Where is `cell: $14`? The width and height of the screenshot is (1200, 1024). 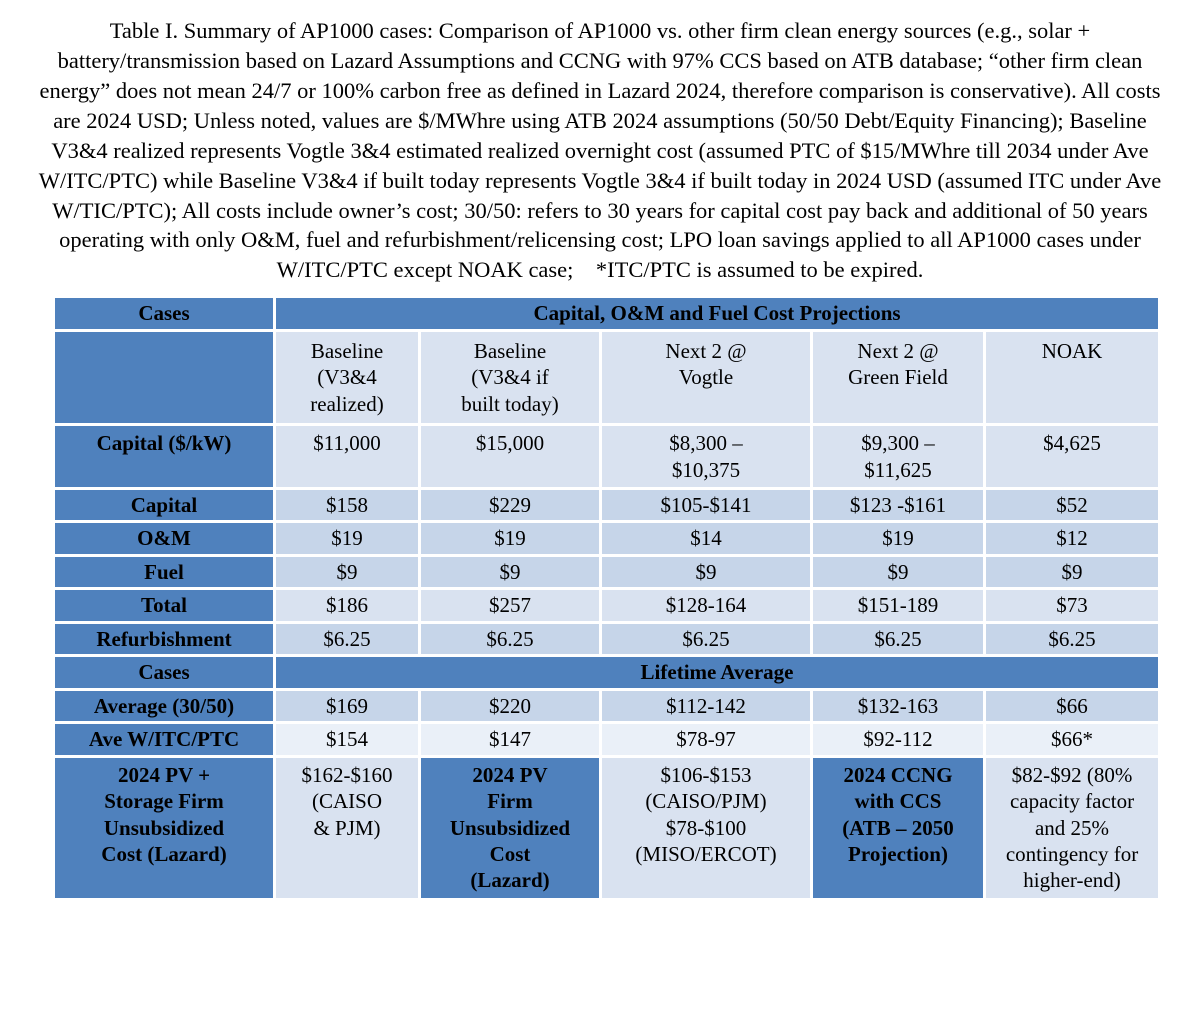 cell: $14 is located at coordinates (706, 538).